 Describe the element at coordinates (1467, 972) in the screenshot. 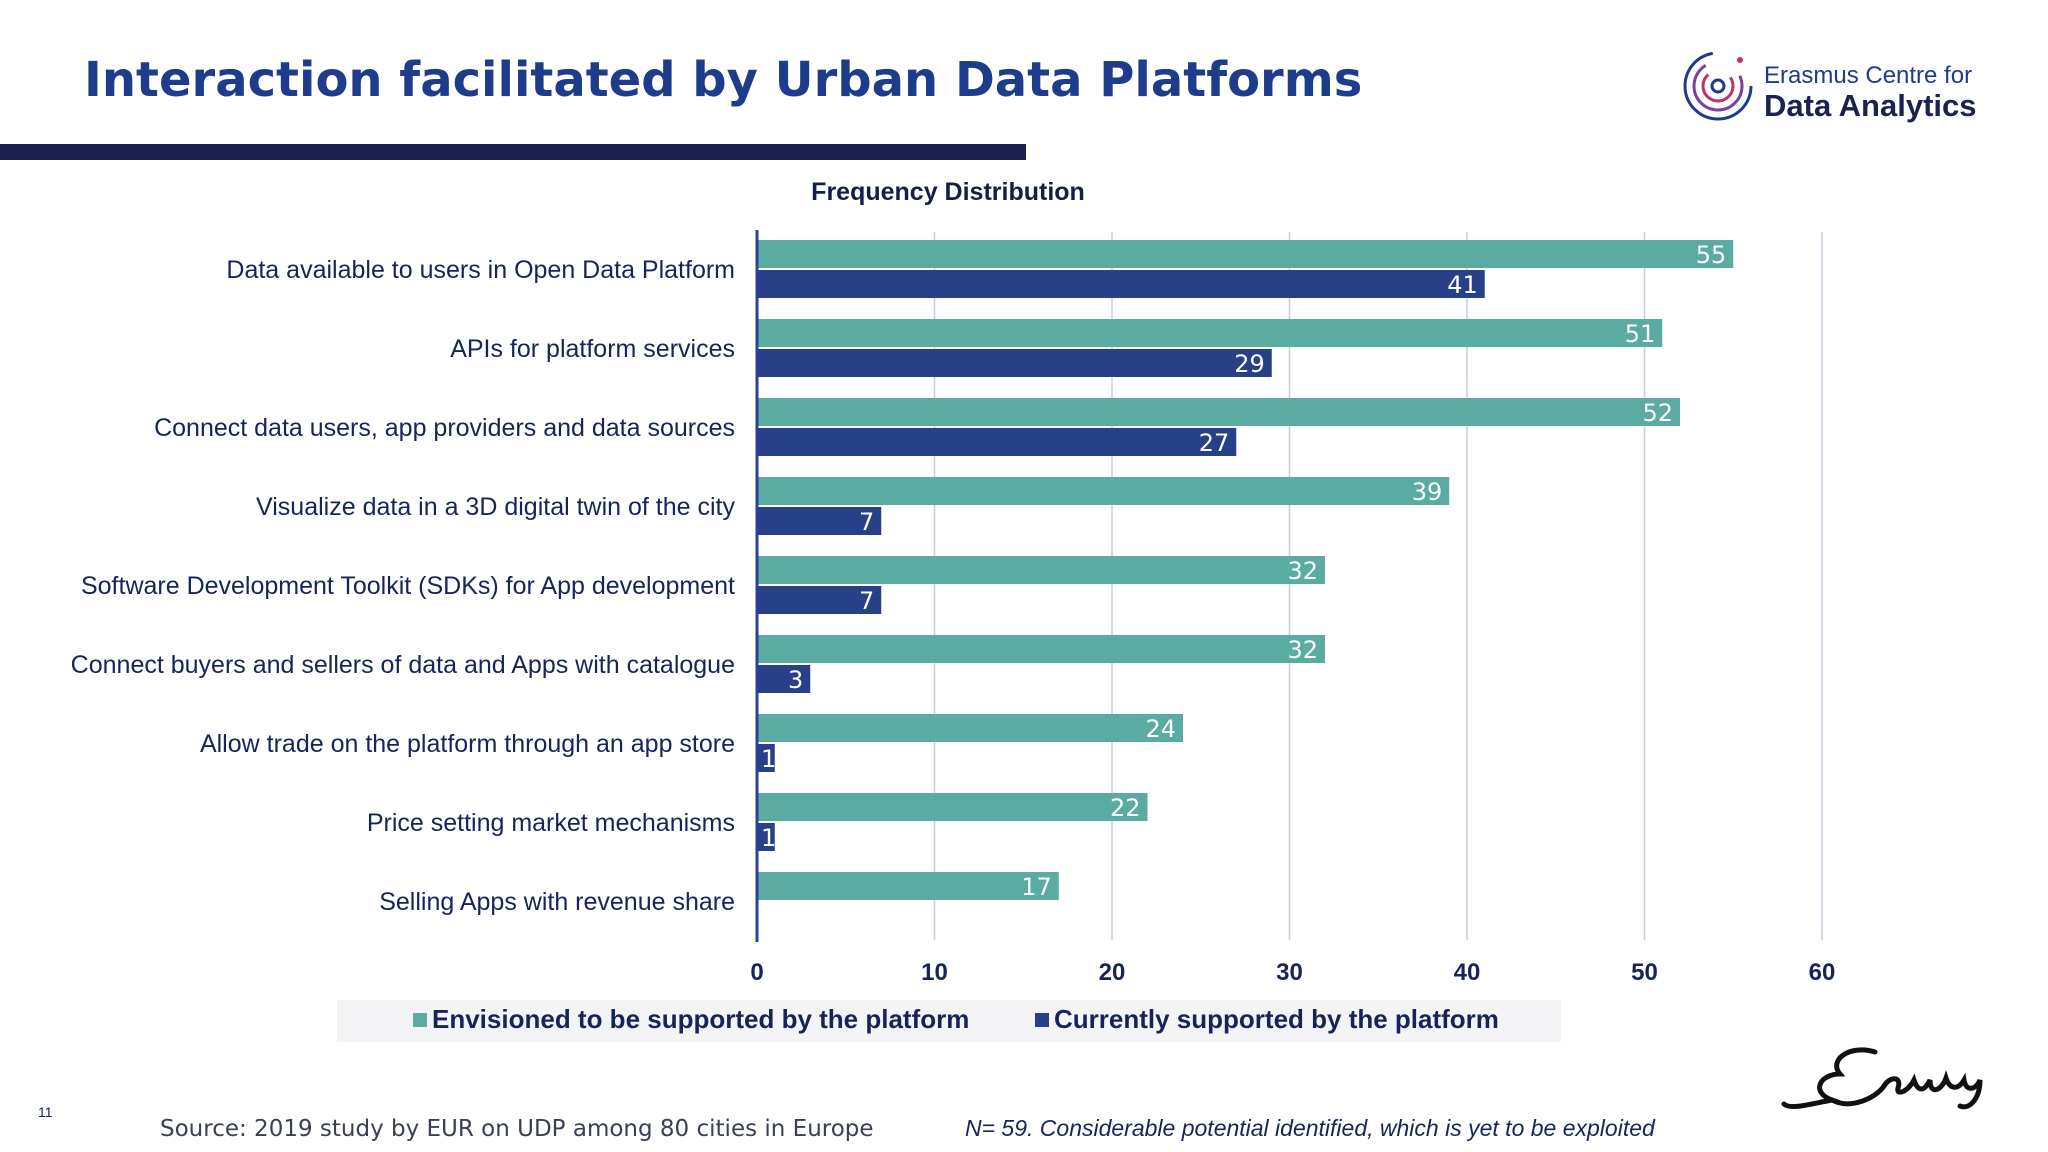

I see `x-tick-label: 40` at that location.